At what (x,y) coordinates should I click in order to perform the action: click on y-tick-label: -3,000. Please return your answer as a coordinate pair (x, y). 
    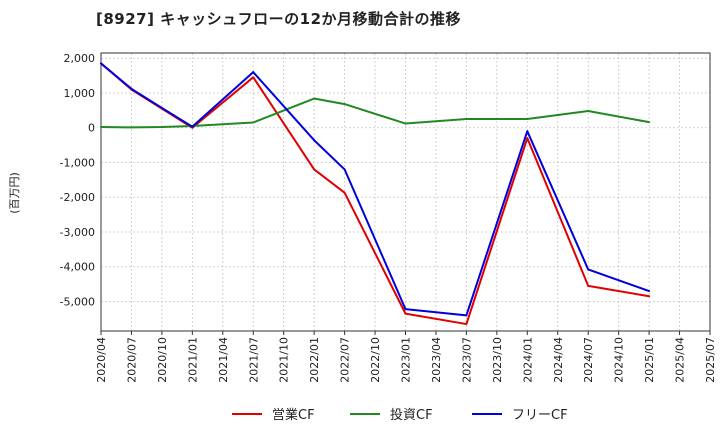
    Looking at the image, I should click on (77, 232).